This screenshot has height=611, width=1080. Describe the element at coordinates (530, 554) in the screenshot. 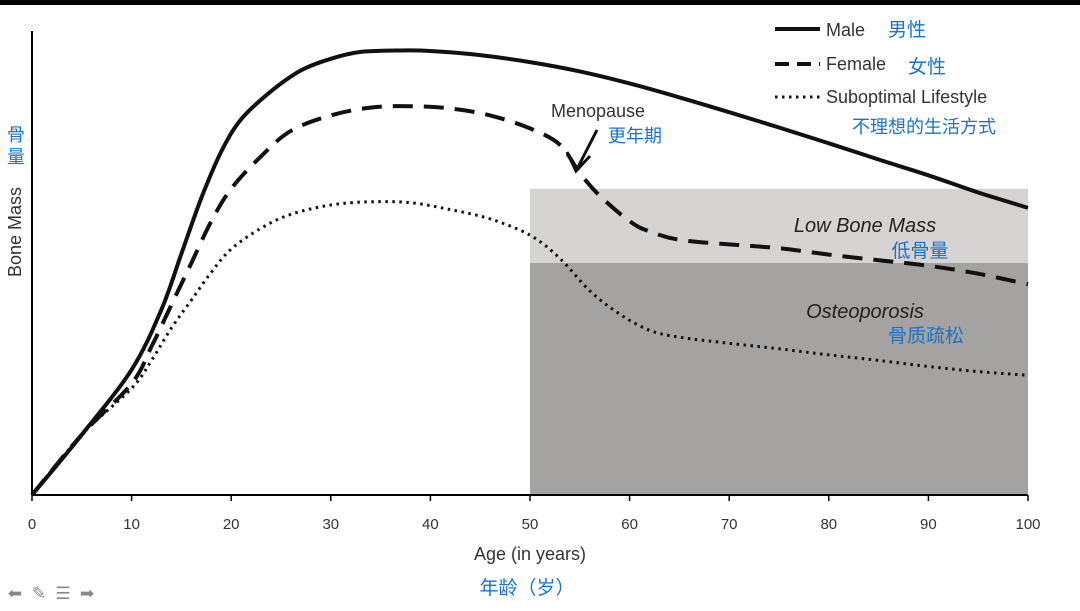

I see `x-axis-label: Age (in years)` at that location.